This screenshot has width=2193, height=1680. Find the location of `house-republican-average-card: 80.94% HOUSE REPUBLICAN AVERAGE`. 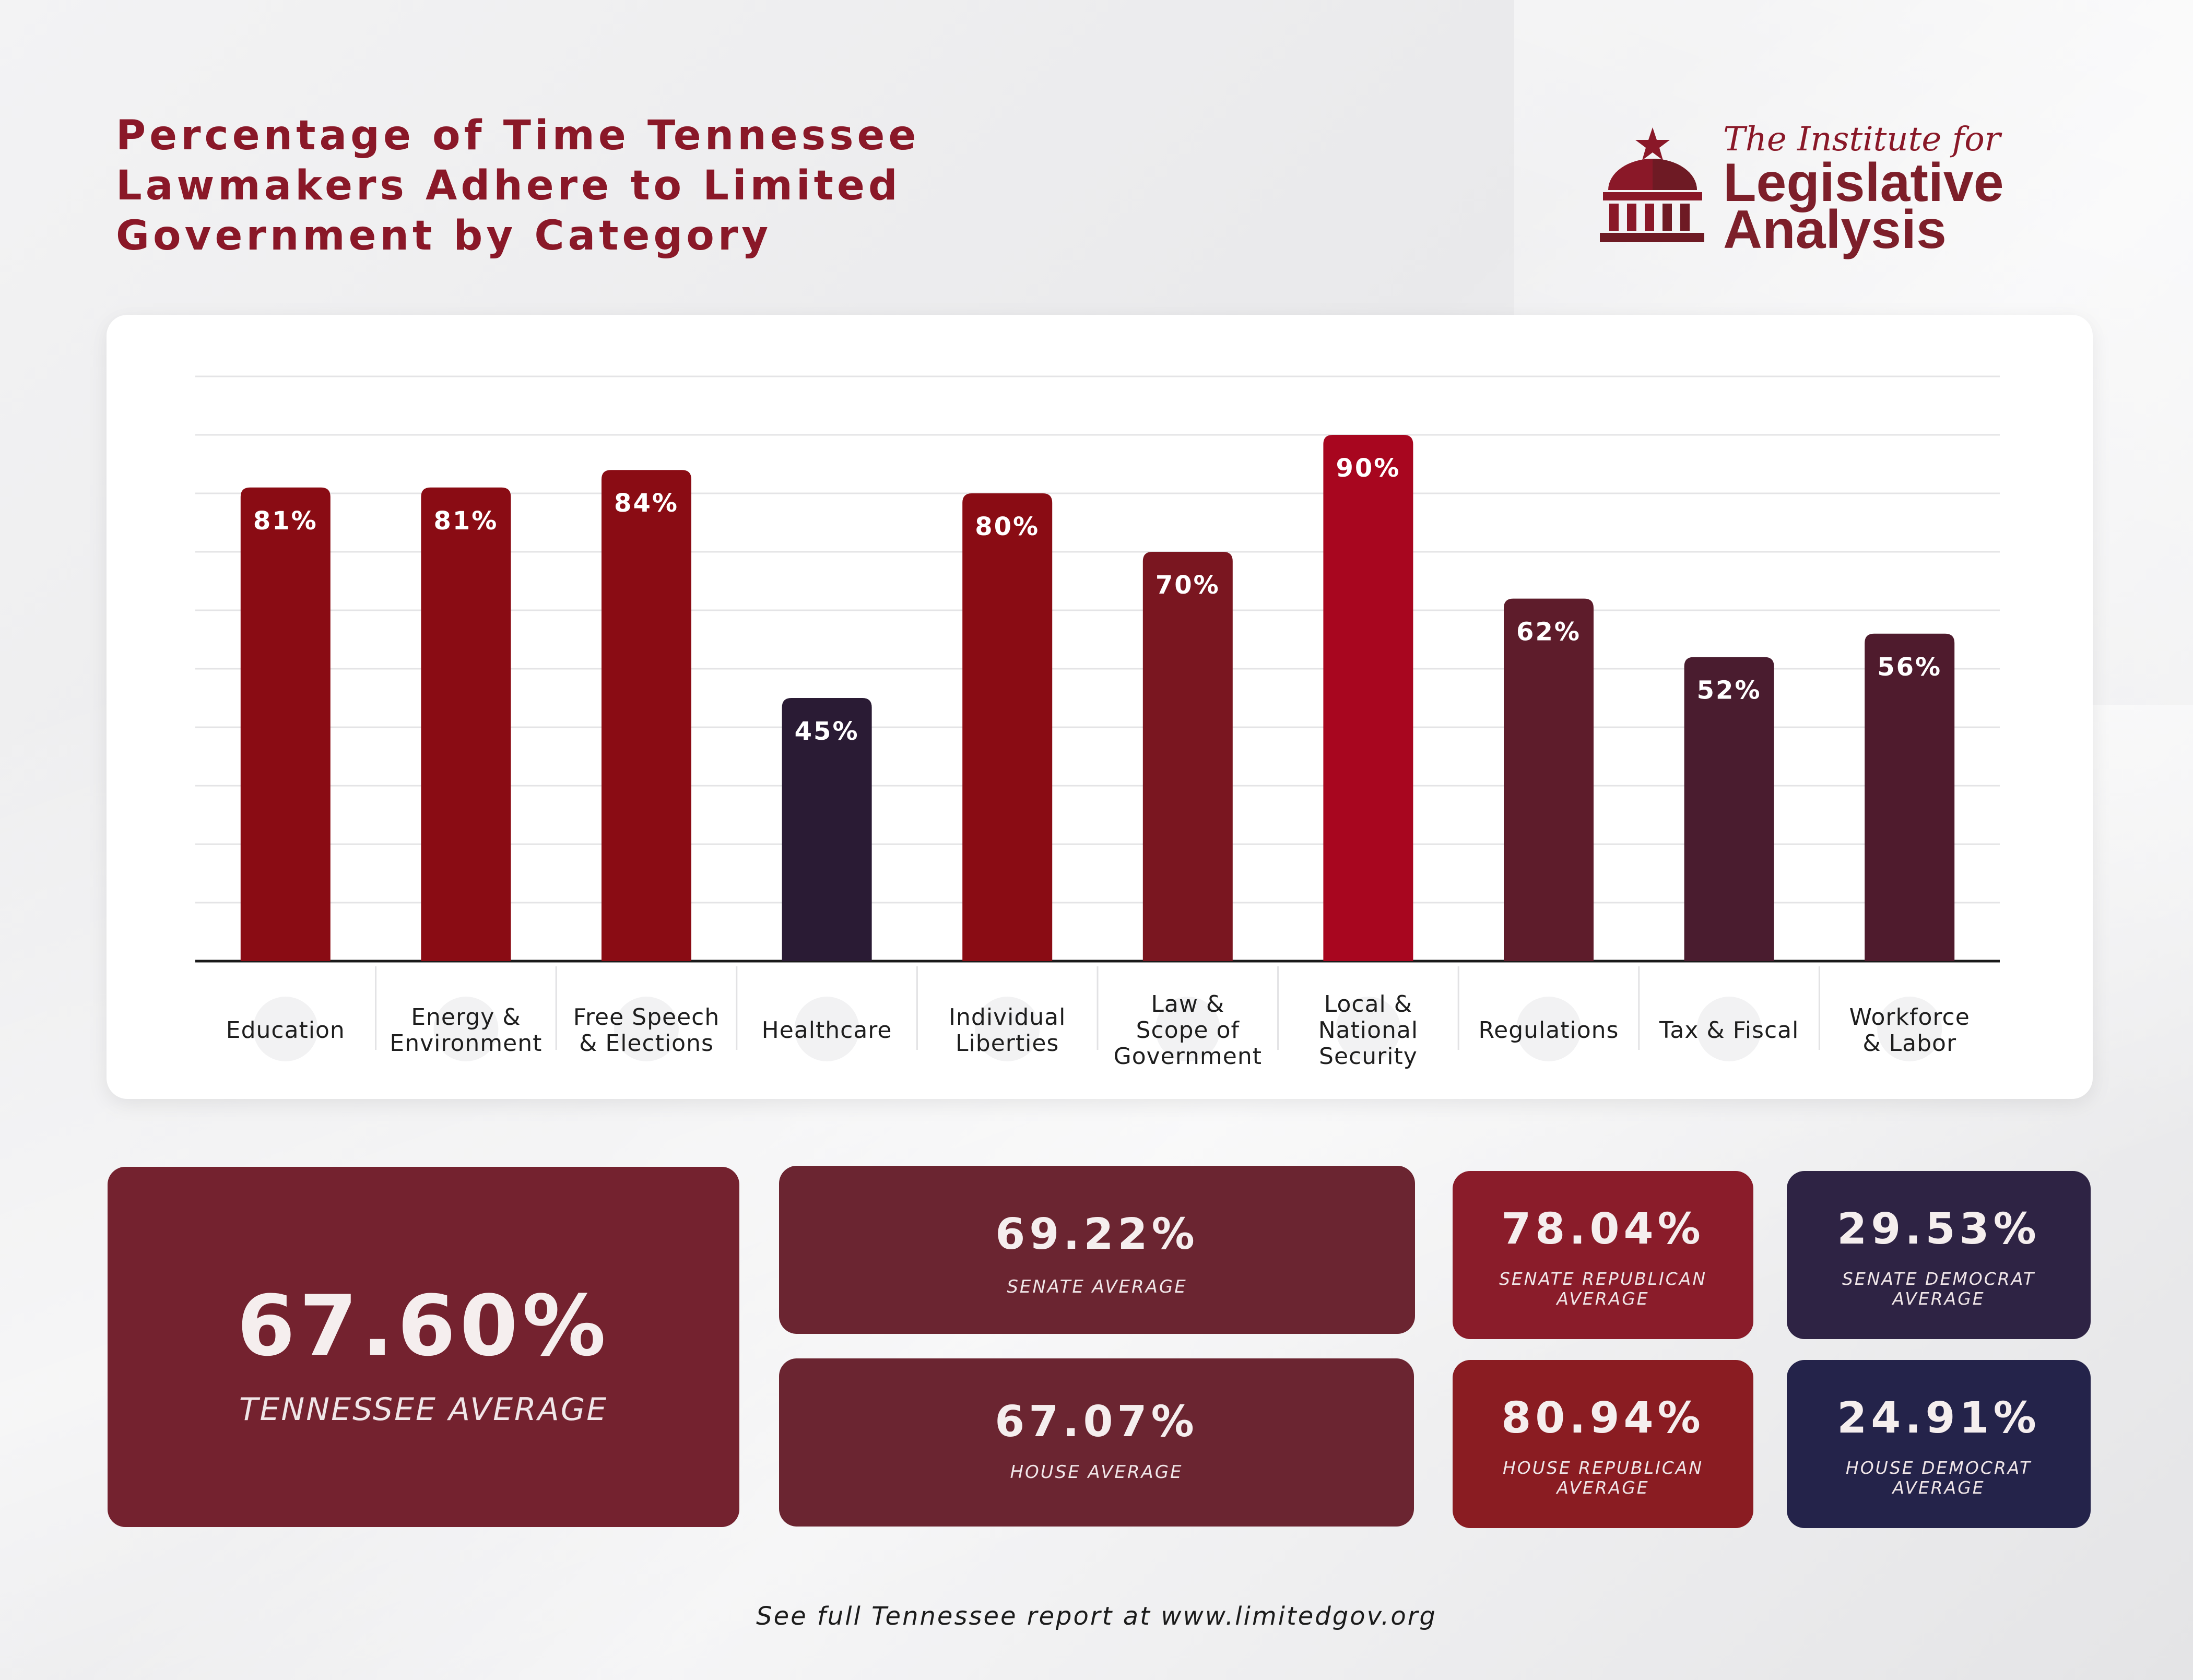

house-republican-average-card: 80.94% HOUSE REPUBLICAN AVERAGE is located at coordinates (1603, 1444).